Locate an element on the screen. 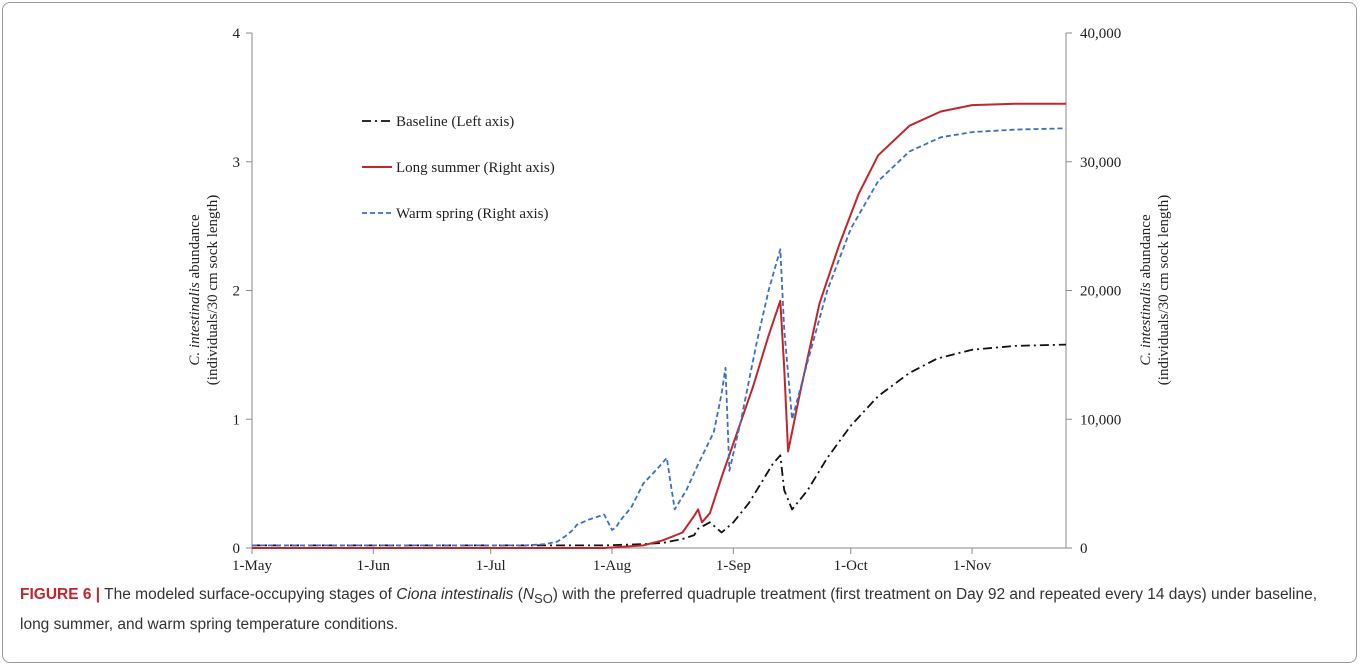 The height and width of the screenshot is (667, 1360). legend-label-1: Baseline (Left axis) is located at coordinates (455, 122).